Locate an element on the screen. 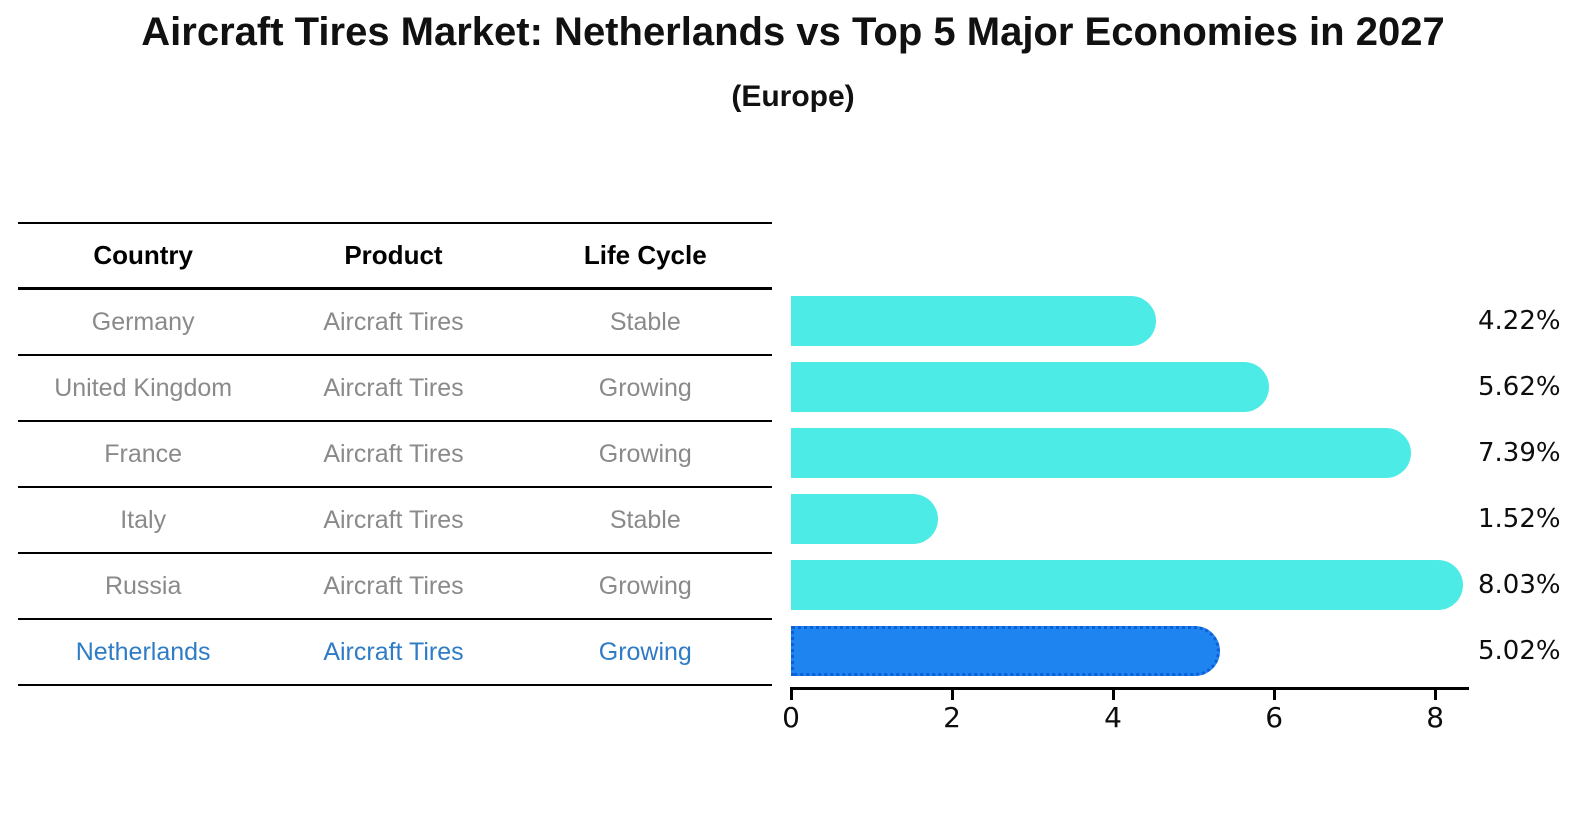  table-row: United Kingdom Aircraft Tires Growing is located at coordinates (395, 389).